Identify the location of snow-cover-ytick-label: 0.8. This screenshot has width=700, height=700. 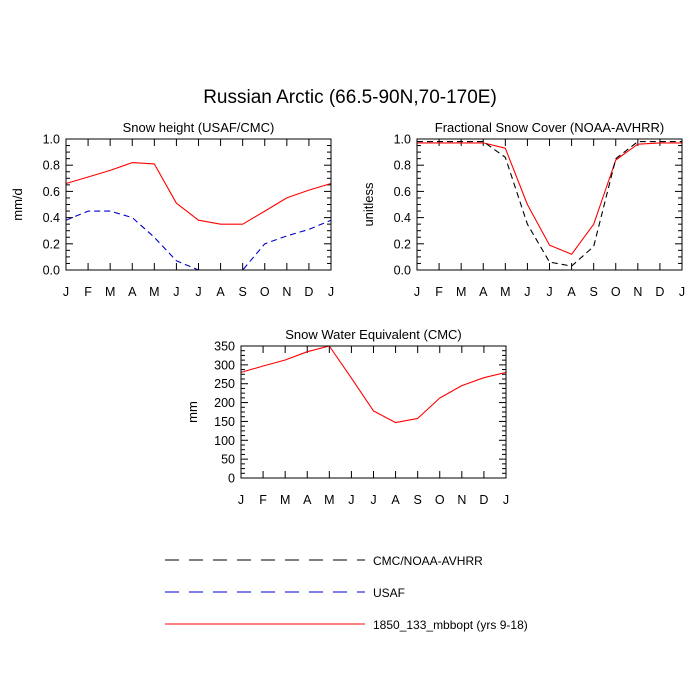
(402, 166).